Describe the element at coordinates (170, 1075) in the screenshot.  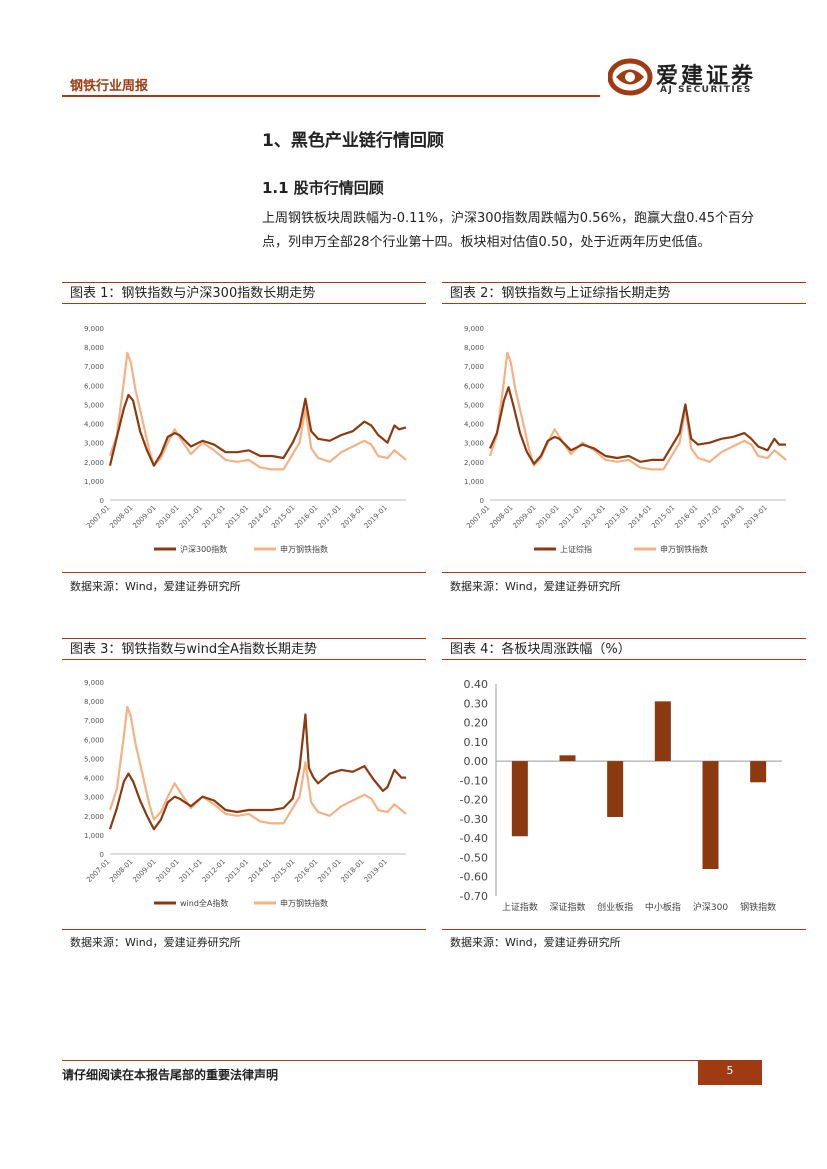
I see `footer-disclaimer: 请仔细阅读在本报告尾部的重要法律声明` at that location.